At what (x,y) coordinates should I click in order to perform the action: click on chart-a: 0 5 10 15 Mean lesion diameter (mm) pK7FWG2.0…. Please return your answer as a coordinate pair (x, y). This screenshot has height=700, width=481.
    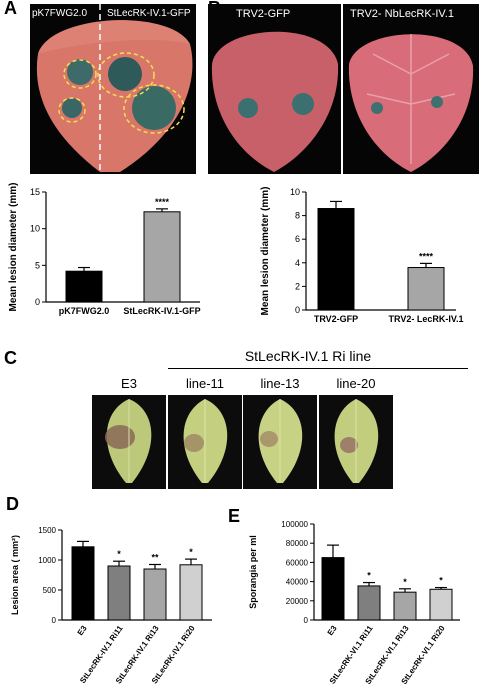
    Looking at the image, I should click on (104, 249).